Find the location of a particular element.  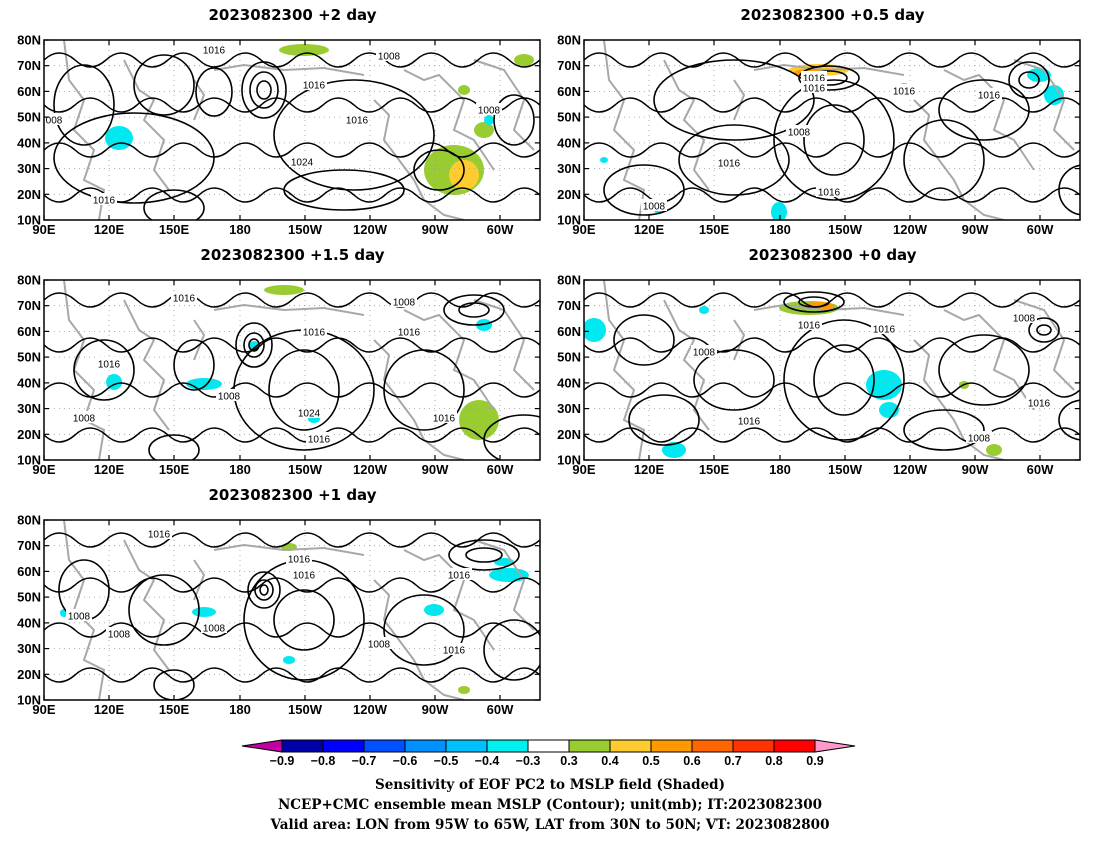

colorbar-swatch is located at coordinates (753, 746).